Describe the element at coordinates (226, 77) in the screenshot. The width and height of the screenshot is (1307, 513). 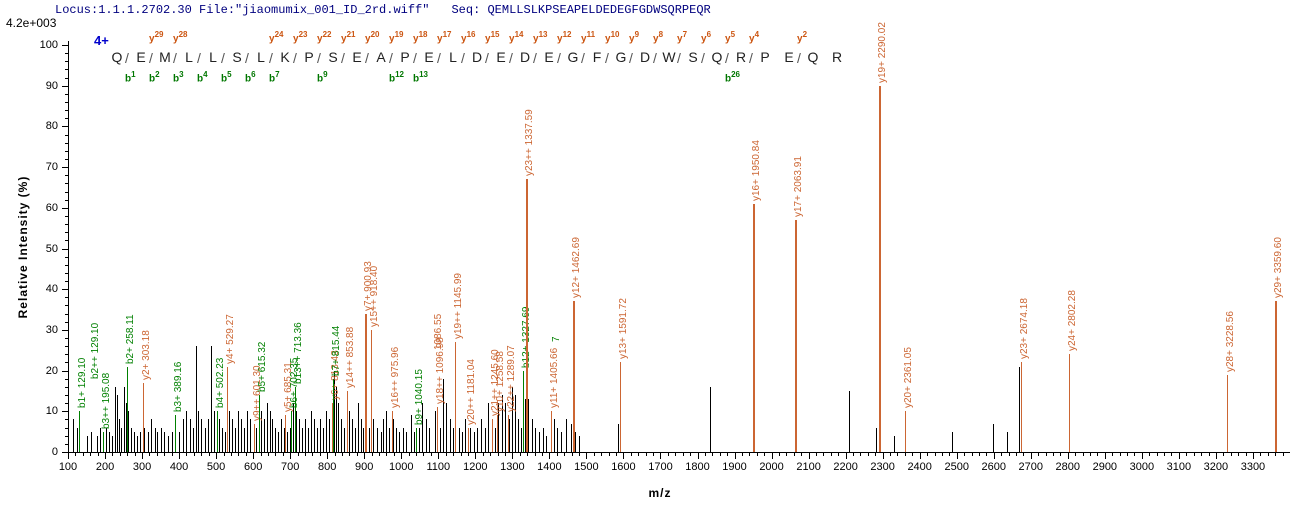
I see `b-ion-tag: b5` at that location.